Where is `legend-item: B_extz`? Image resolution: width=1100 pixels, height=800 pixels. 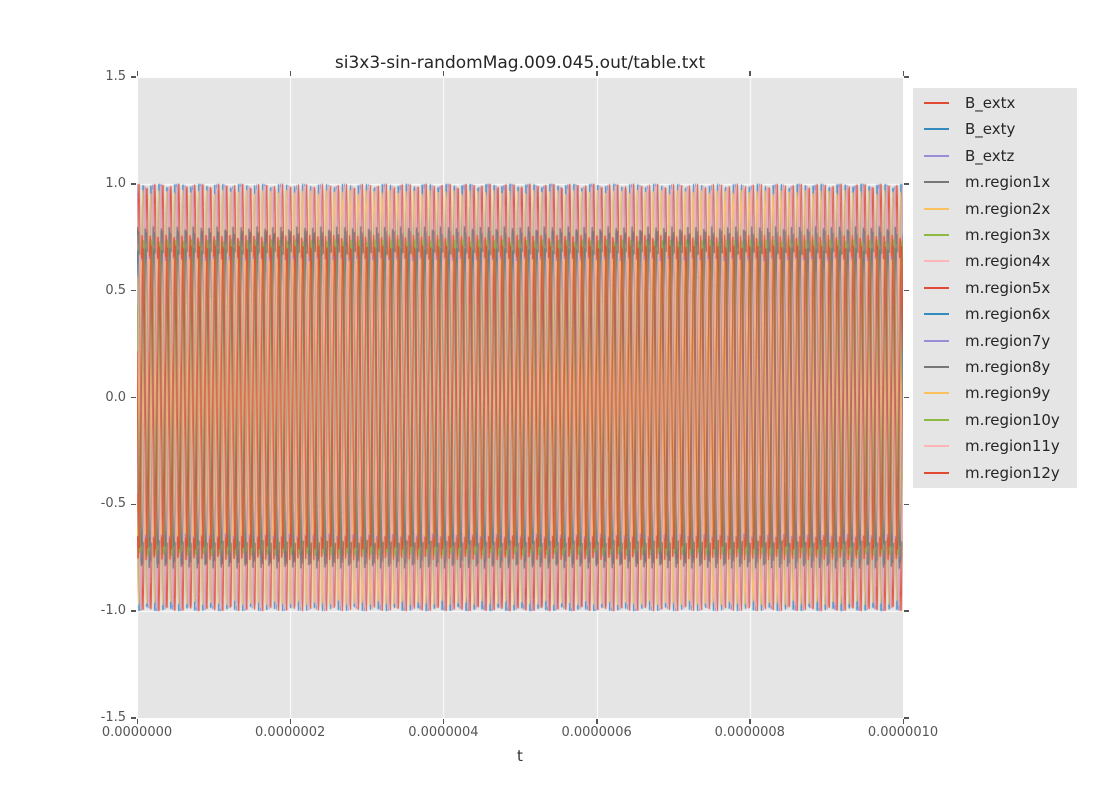 legend-item: B_extz is located at coordinates (995, 156).